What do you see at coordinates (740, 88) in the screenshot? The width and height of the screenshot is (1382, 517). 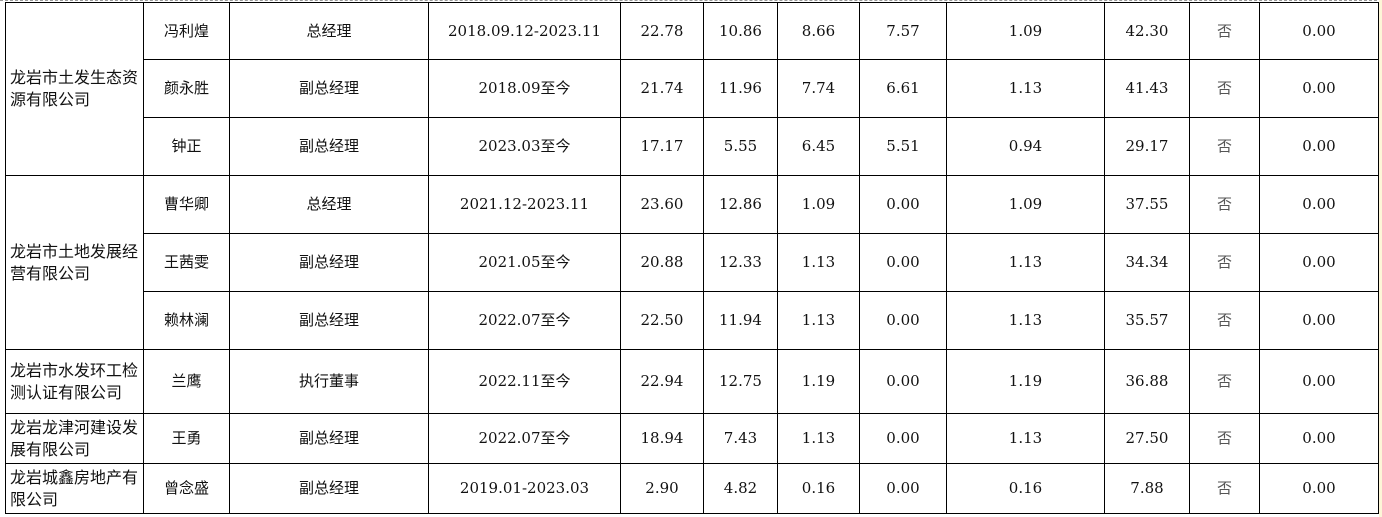 I see `base-salary: 11.96` at bounding box center [740, 88].